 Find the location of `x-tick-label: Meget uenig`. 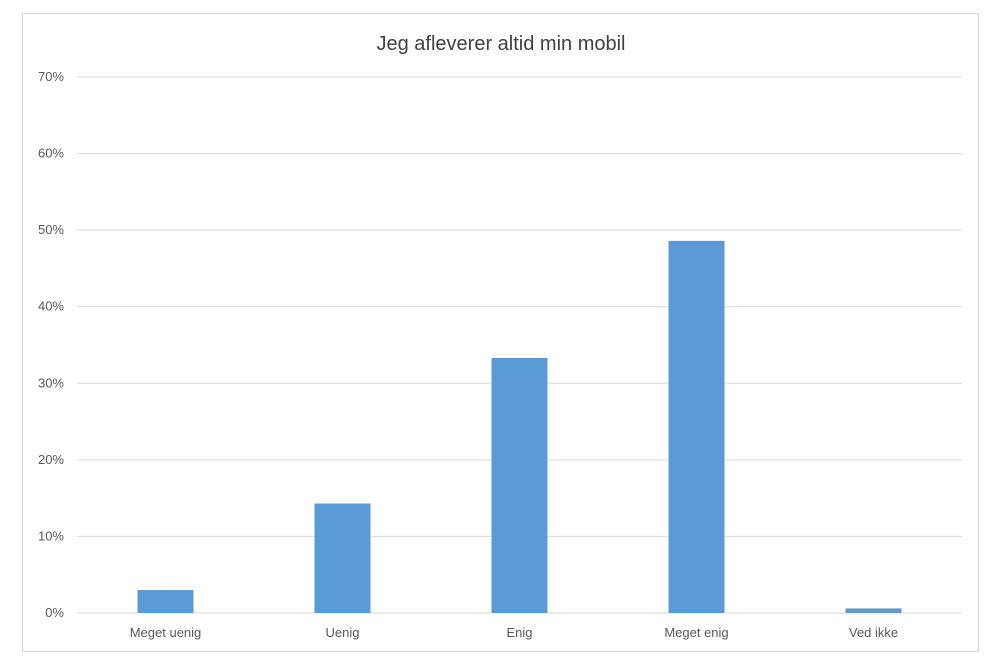

x-tick-label: Meget uenig is located at coordinates (166, 632).